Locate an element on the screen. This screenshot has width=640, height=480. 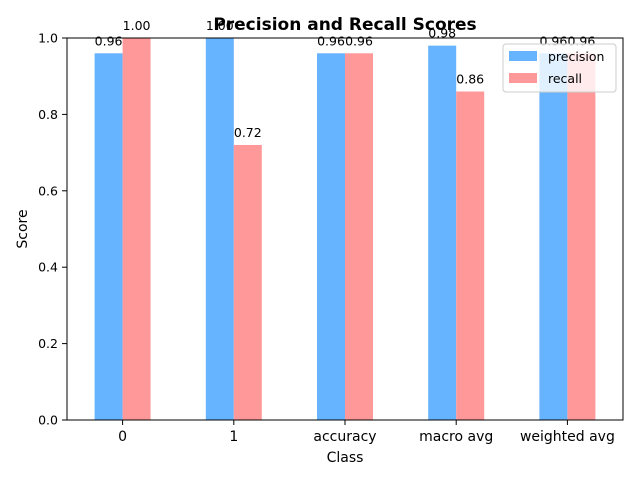
data-label-recall-accuracy: 0.96 is located at coordinates (359, 40).